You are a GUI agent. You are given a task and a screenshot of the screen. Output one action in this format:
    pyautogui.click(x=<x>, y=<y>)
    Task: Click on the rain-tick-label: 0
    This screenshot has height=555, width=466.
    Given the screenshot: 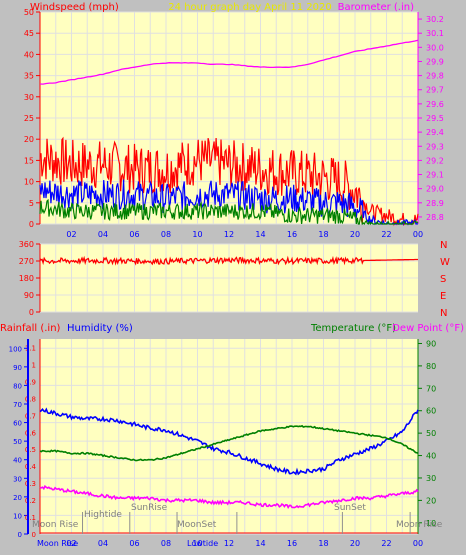 What is the action you would take?
    pyautogui.click(x=34, y=535)
    